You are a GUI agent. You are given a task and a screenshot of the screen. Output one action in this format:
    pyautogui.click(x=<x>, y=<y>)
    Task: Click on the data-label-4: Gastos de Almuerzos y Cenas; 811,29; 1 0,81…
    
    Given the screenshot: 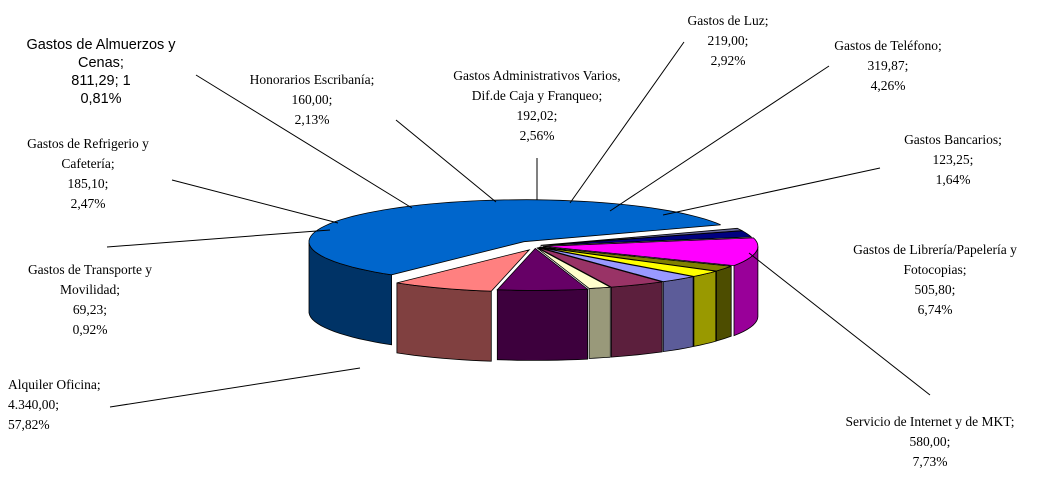 What is the action you would take?
    pyautogui.click(x=101, y=72)
    